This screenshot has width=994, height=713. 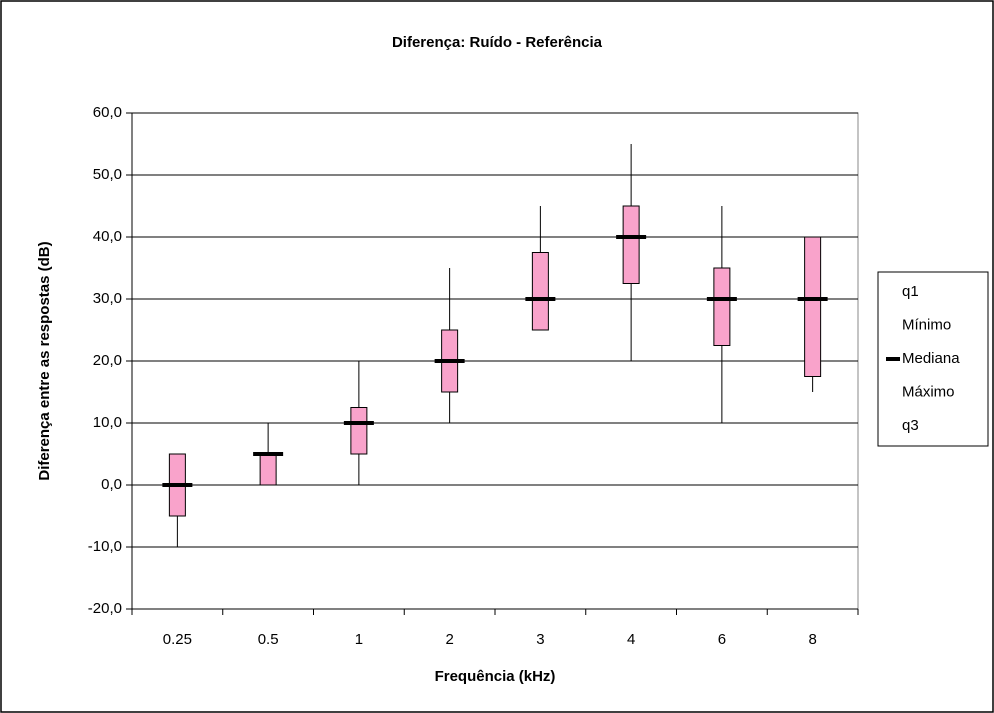 What do you see at coordinates (107, 112) in the screenshot?
I see `y-tick-label: 60,0` at bounding box center [107, 112].